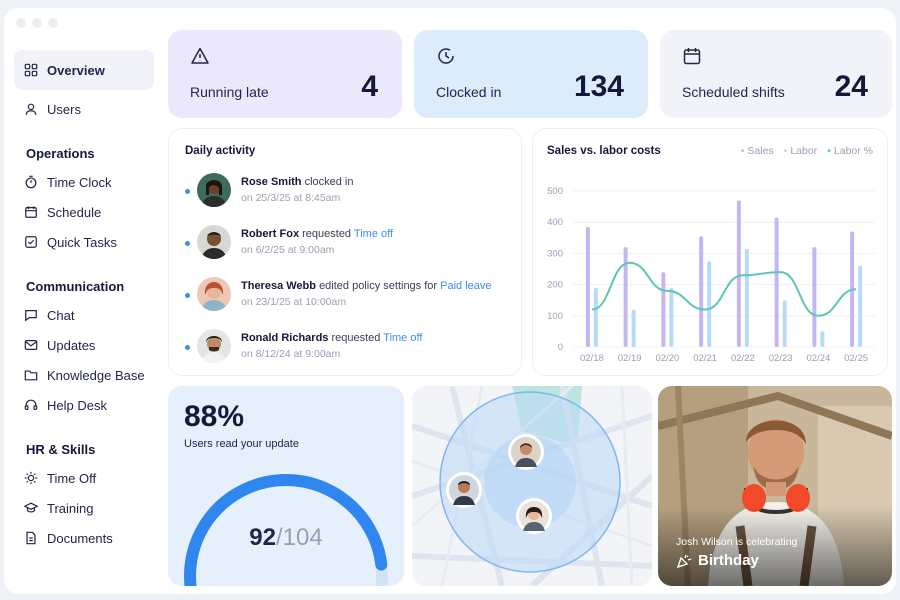 This screenshot has width=900, height=600. Describe the element at coordinates (299, 537) in the screenshot. I see `total-count: /104` at that location.